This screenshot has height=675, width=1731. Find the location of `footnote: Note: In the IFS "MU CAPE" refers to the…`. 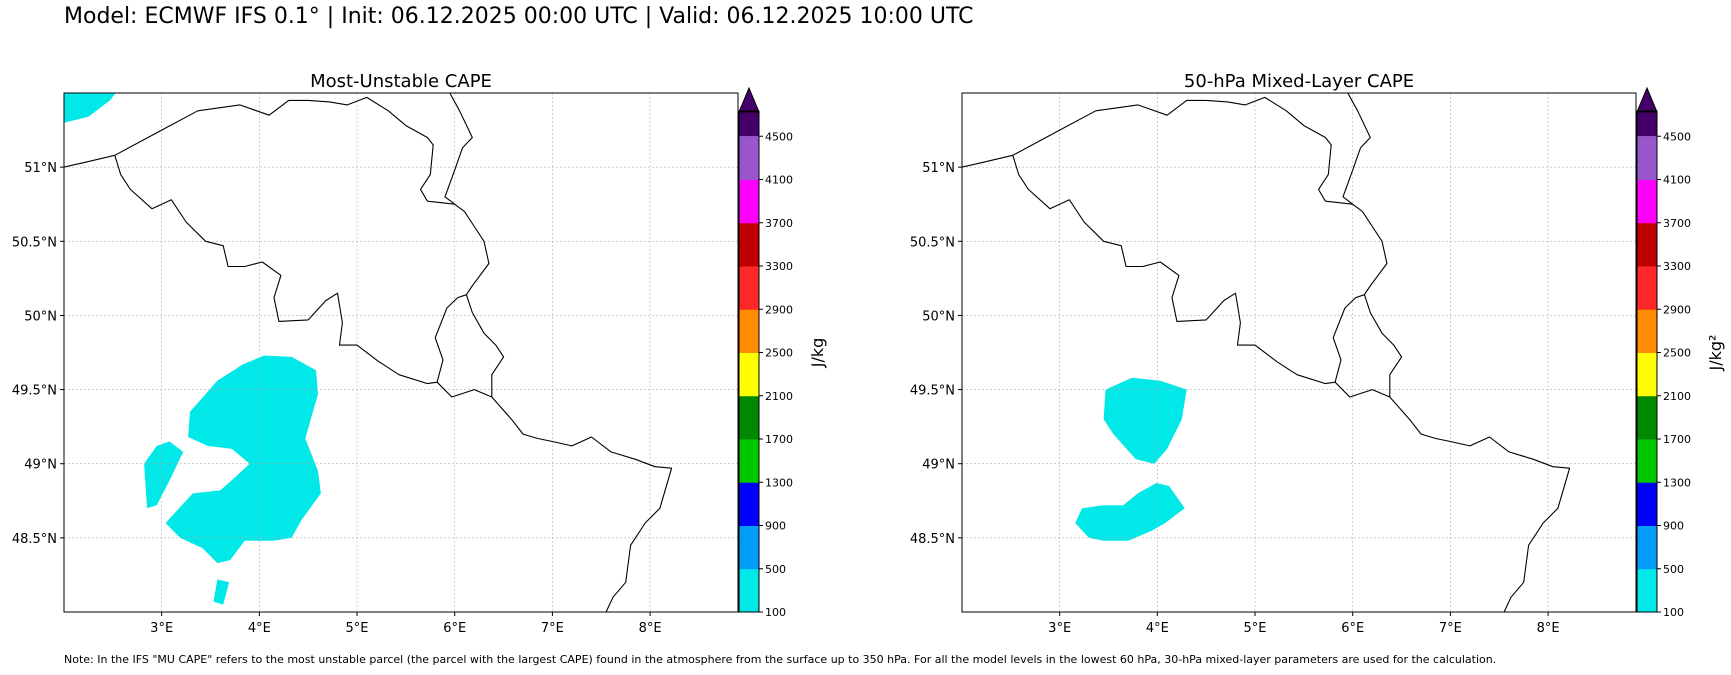

footnote: Note: In the IFS "MU CAPE" refers to the… is located at coordinates (780, 659).